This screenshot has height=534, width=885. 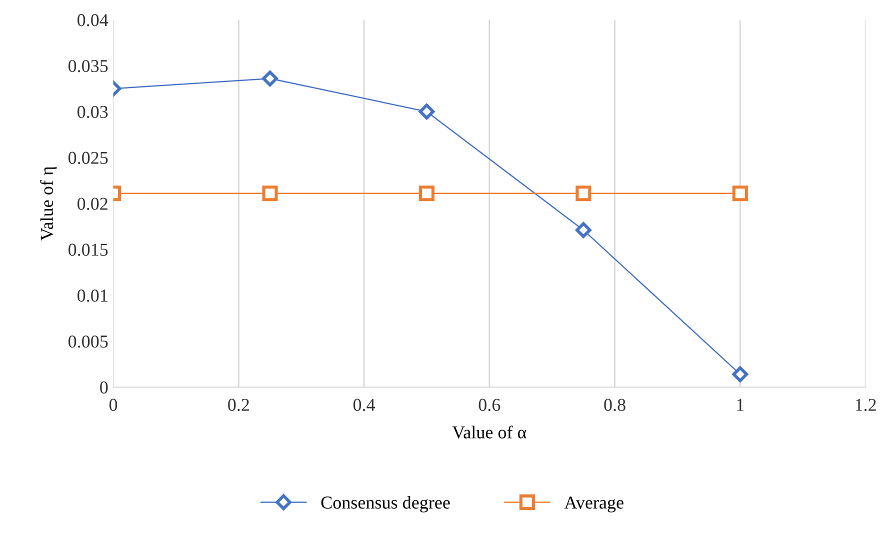 I want to click on legend-label: Average, so click(x=594, y=504).